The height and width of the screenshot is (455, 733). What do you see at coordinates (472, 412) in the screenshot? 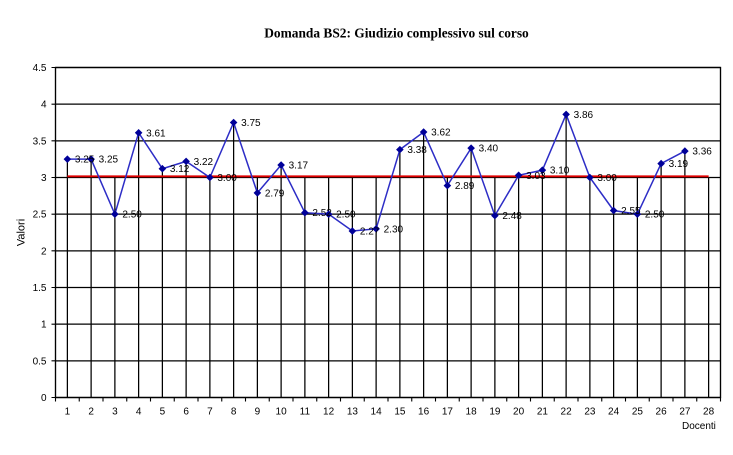
I see `svg-text: 18` at bounding box center [472, 412].